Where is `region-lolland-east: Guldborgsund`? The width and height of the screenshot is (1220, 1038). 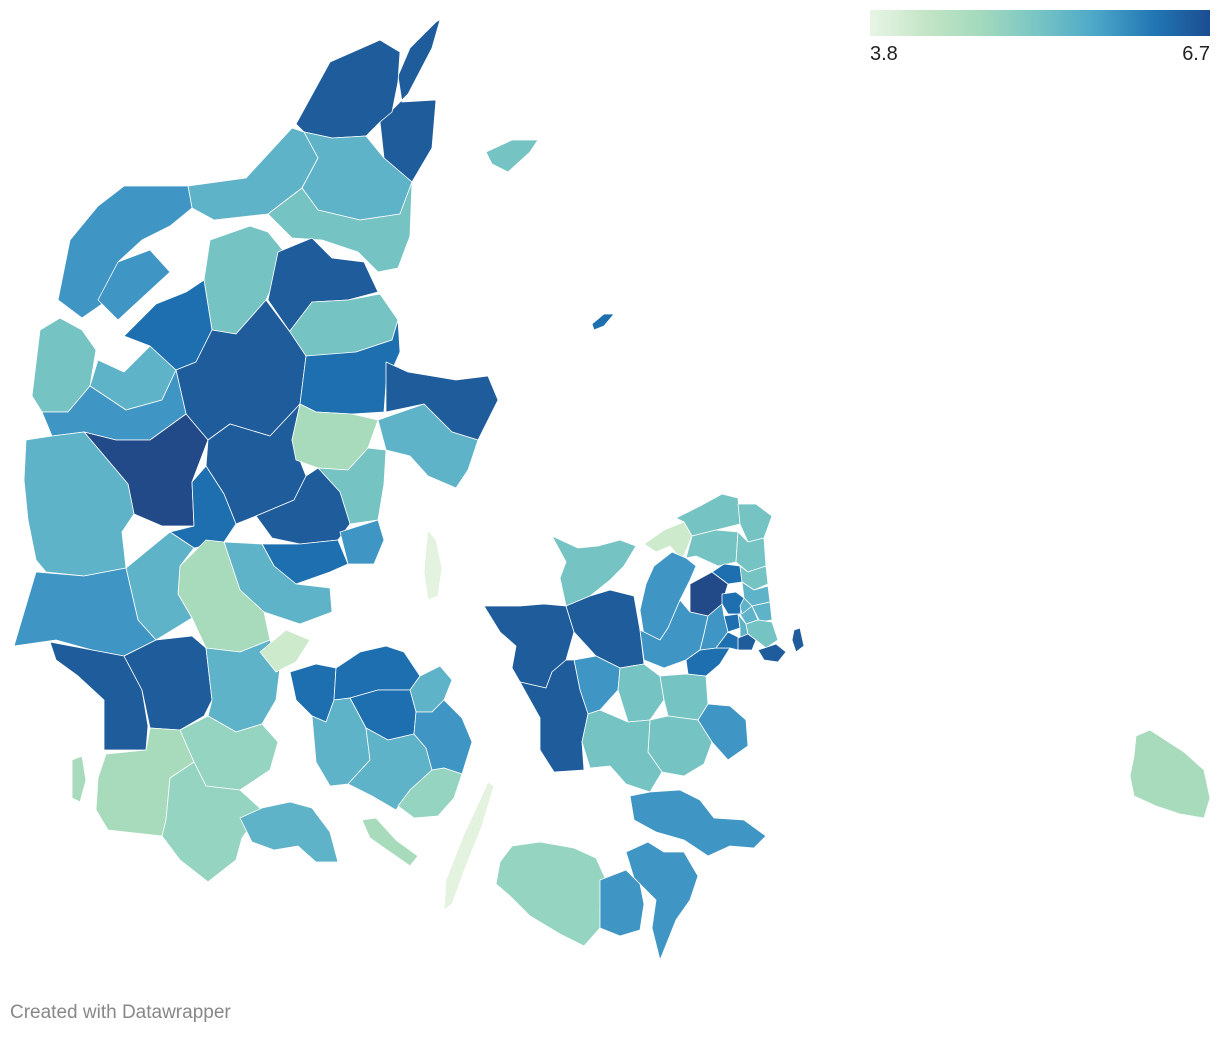 region-lolland-east: Guldborgsund is located at coordinates (622, 903).